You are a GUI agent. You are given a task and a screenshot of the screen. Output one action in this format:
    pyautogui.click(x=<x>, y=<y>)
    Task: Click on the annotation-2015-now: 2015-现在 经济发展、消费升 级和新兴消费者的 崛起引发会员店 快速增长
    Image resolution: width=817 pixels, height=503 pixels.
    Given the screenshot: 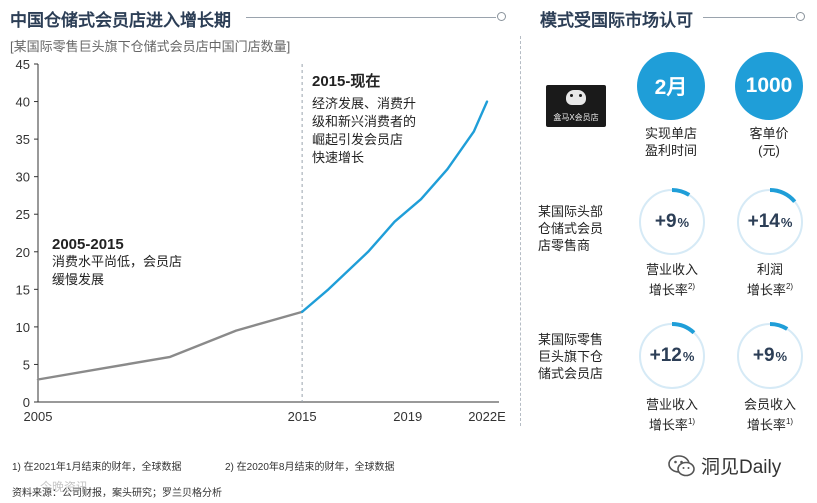 What is the action you would take?
    pyautogui.click(x=364, y=118)
    